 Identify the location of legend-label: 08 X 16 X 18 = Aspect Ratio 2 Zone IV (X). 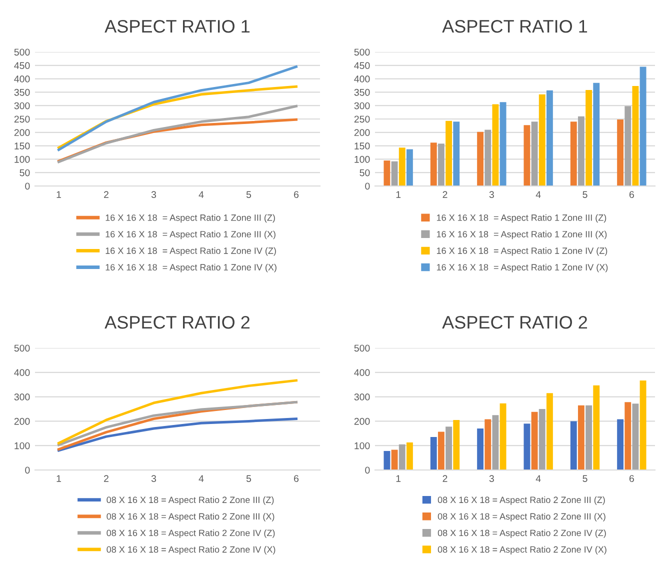
(522, 550).